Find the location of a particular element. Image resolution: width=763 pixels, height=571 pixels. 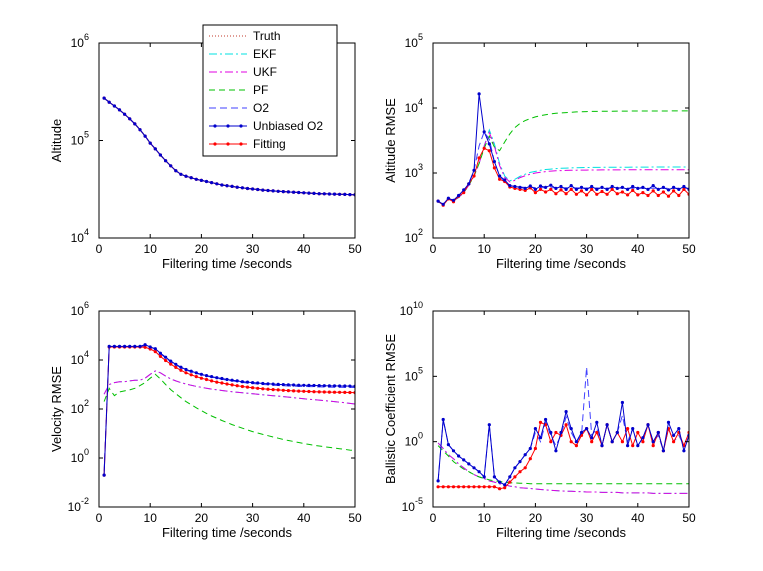

legend-label-unbiased-o2: Unbiased O2 is located at coordinates (288, 126).